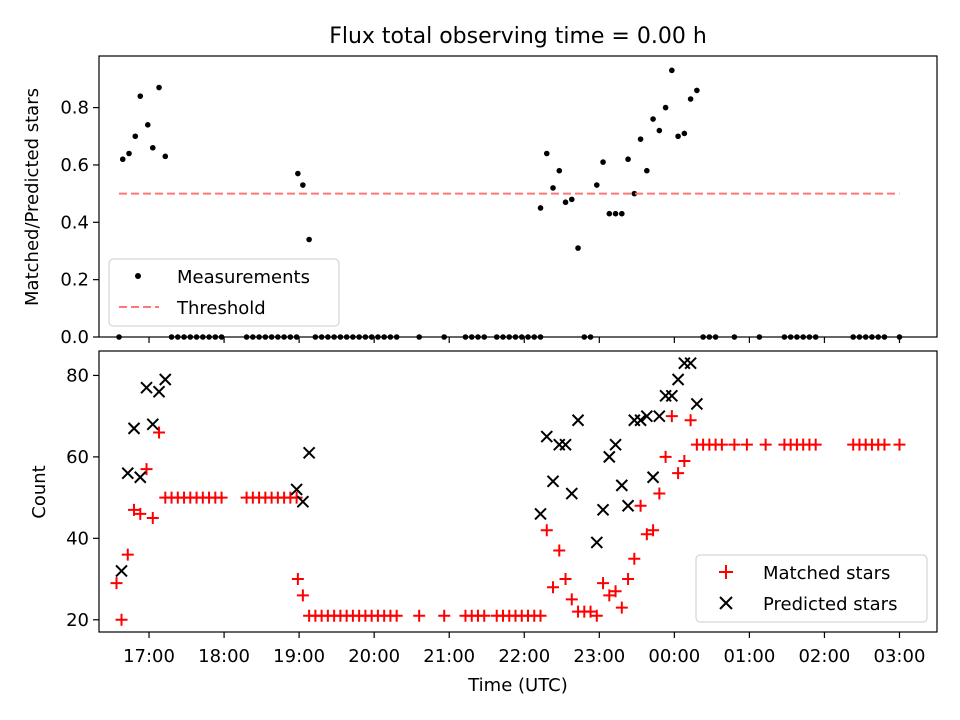  What do you see at coordinates (74, 222) in the screenshot?
I see `y-tick-label: 0.4` at bounding box center [74, 222].